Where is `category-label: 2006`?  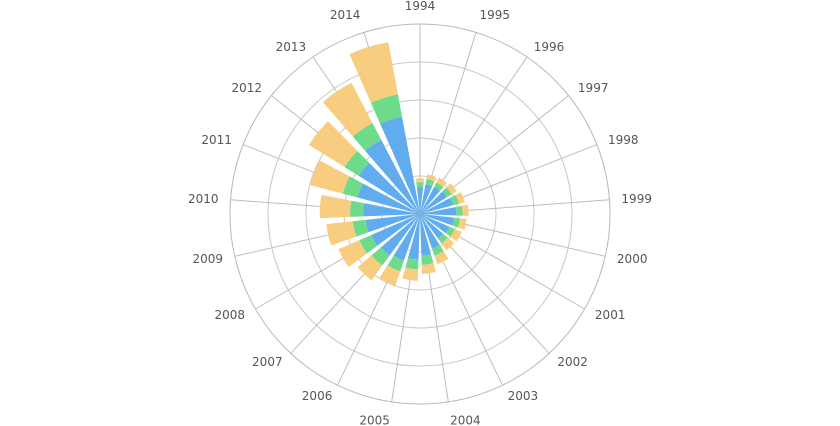
category-label: 2006 is located at coordinates (317, 396).